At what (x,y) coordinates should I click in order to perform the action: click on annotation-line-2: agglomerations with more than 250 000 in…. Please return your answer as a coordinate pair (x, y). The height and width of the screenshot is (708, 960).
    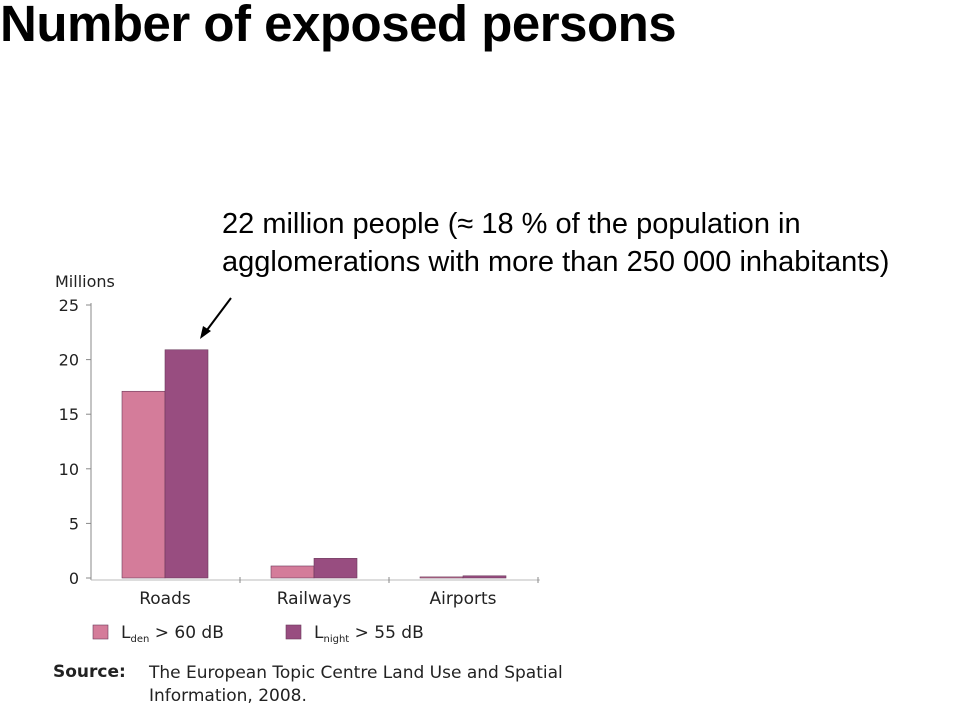
    Looking at the image, I should click on (556, 262).